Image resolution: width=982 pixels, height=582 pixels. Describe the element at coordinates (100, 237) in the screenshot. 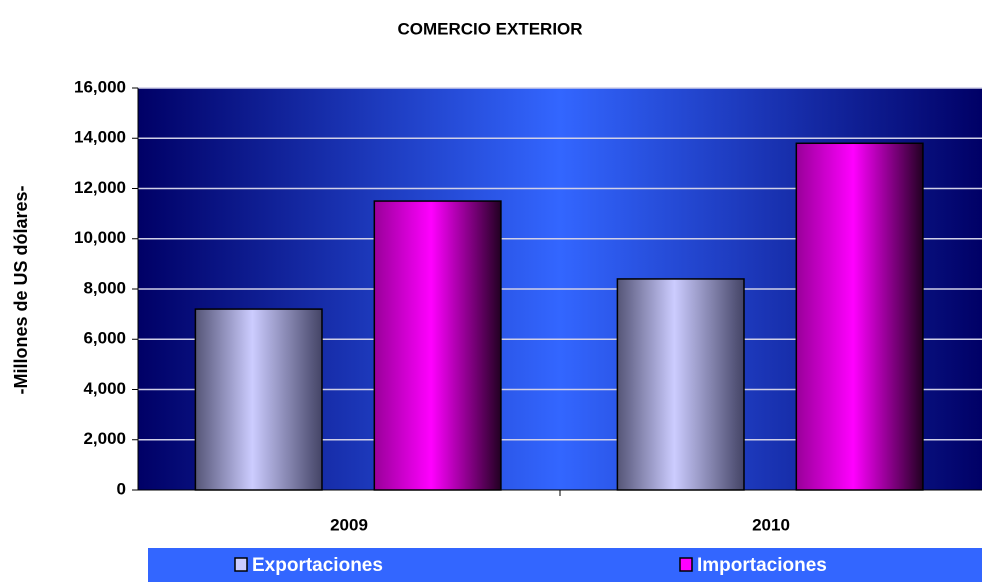

I see `y-tick-label: 10,000` at that location.